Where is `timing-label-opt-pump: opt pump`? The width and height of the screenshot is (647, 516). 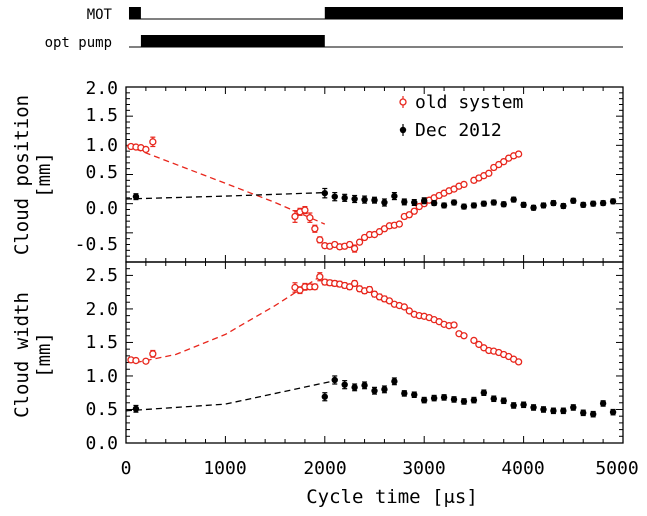
timing-label-opt-pump: opt pump is located at coordinates (78, 43).